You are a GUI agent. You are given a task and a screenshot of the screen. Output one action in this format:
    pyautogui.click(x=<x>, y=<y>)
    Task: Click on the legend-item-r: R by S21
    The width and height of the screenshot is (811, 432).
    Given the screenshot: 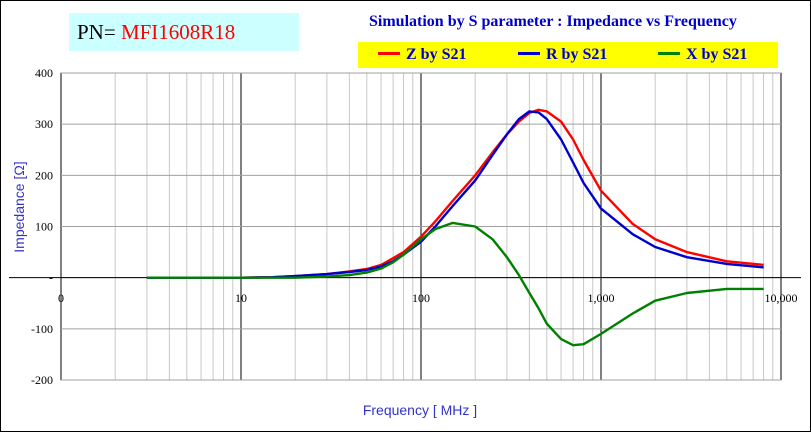 What is the action you would take?
    pyautogui.click(x=562, y=55)
    